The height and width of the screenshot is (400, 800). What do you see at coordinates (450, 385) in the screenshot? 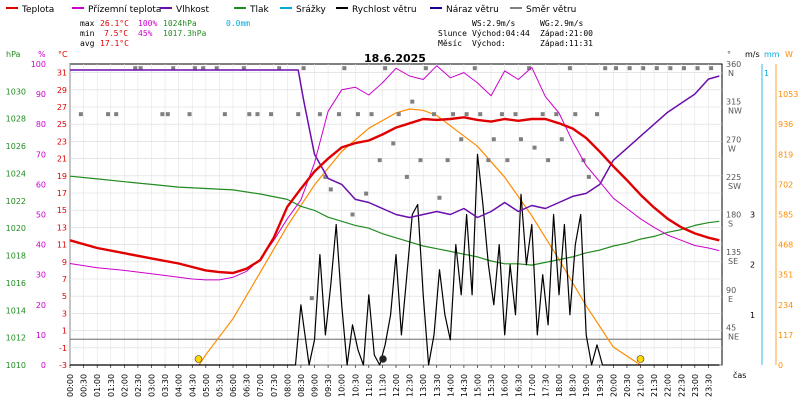
I see `tick-label-time: 14:00` at bounding box center [450, 385].